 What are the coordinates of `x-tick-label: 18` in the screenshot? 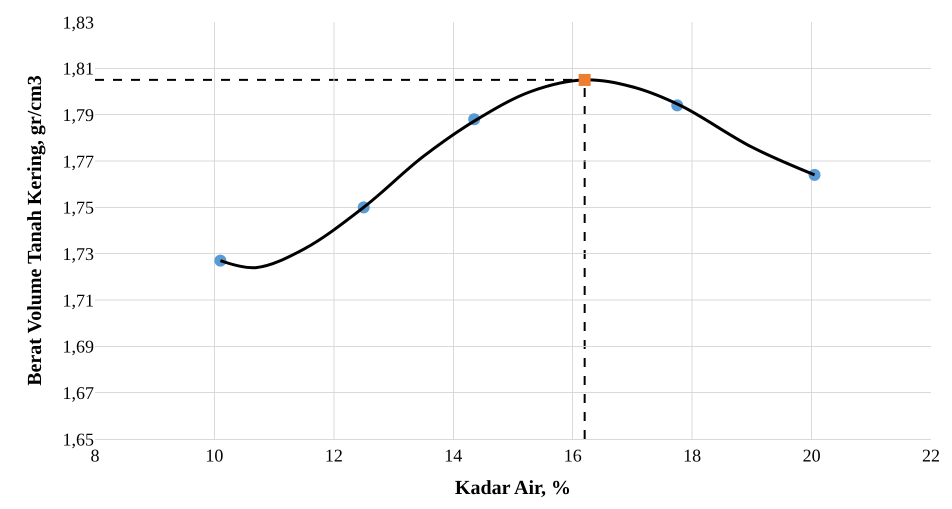 It's located at (692, 456).